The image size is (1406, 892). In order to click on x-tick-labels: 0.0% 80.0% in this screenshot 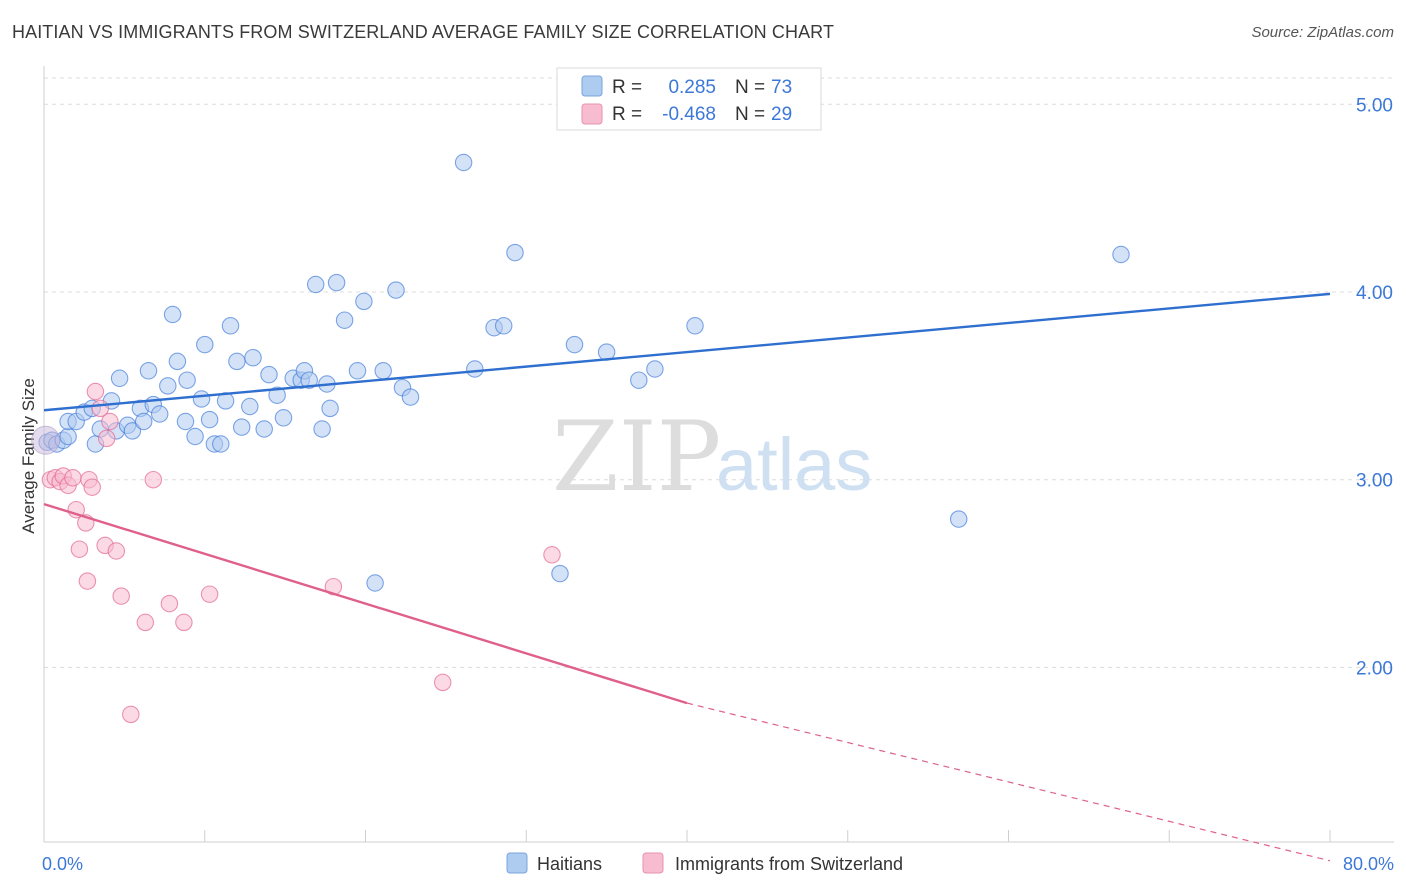, I will do `click(718, 864)`.